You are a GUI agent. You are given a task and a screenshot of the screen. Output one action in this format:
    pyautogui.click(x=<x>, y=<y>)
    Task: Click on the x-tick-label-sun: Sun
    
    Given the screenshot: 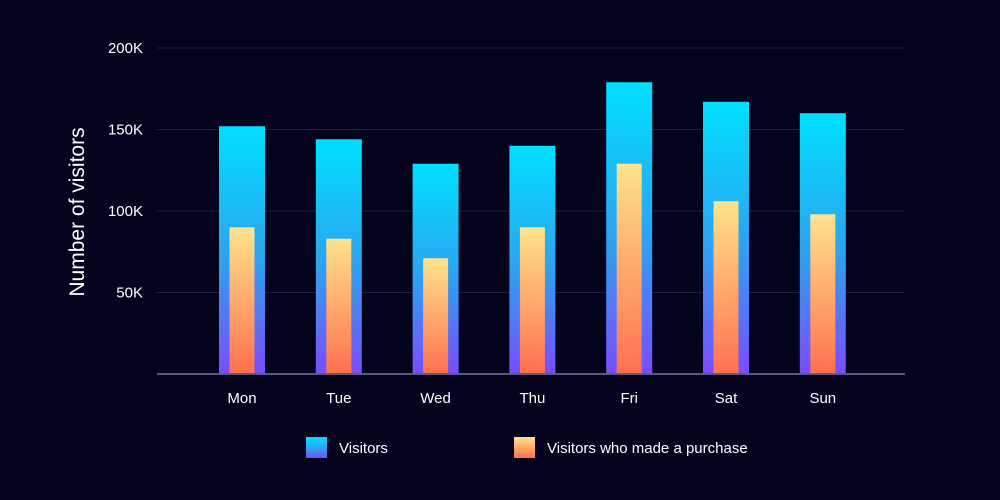 What is the action you would take?
    pyautogui.click(x=822, y=398)
    